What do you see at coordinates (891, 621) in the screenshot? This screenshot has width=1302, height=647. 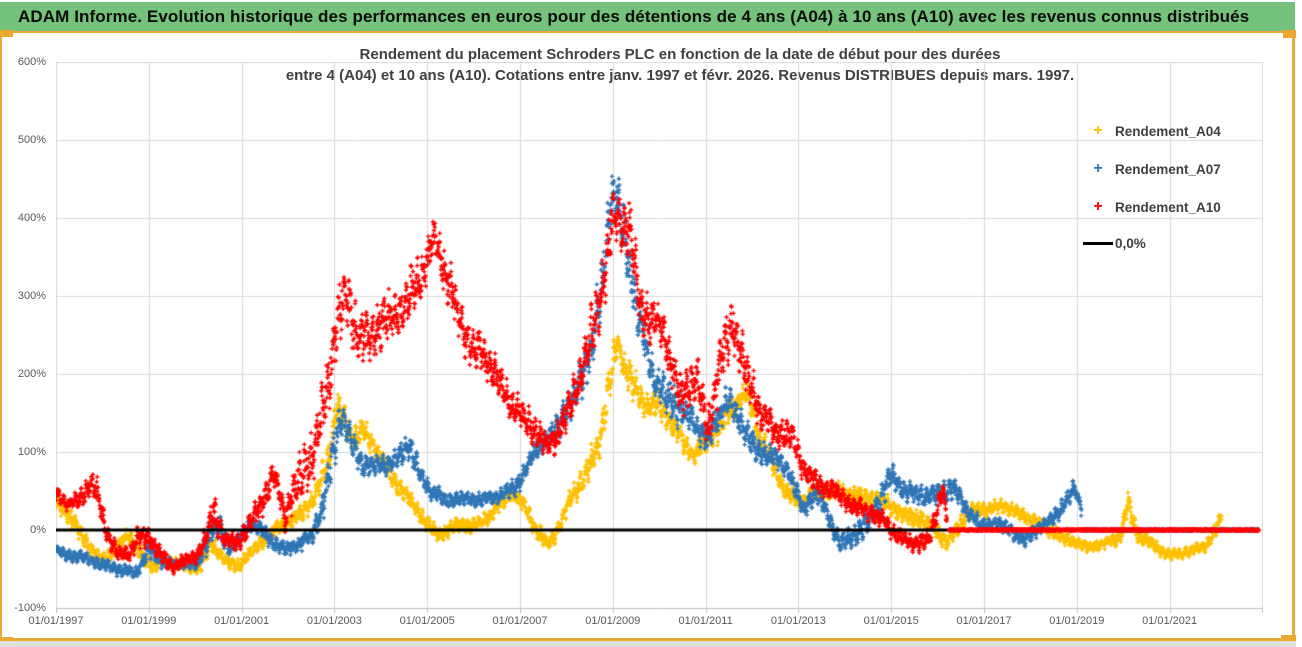 I see `x-axis-label: 01/01/2015` at bounding box center [891, 621].